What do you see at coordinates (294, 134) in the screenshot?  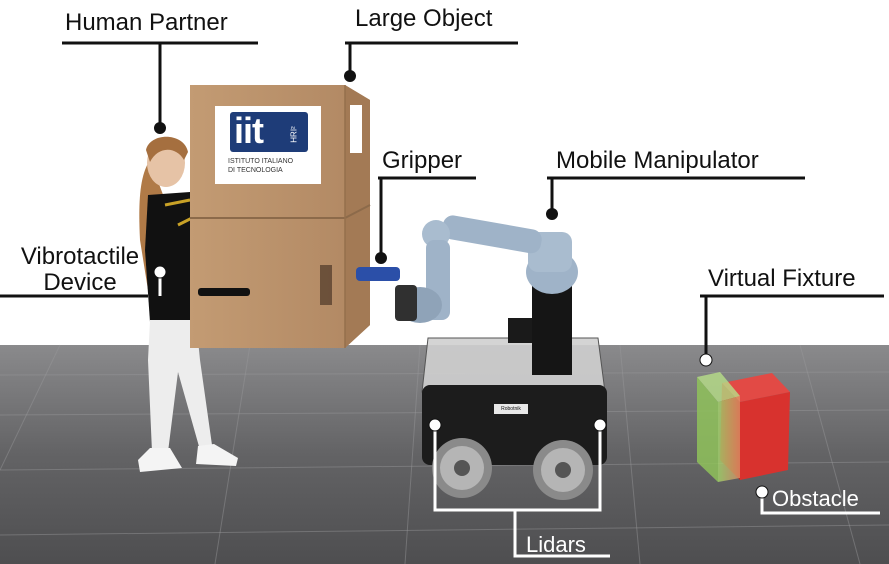 I see `iit-logo-sub: HRI²` at bounding box center [294, 134].